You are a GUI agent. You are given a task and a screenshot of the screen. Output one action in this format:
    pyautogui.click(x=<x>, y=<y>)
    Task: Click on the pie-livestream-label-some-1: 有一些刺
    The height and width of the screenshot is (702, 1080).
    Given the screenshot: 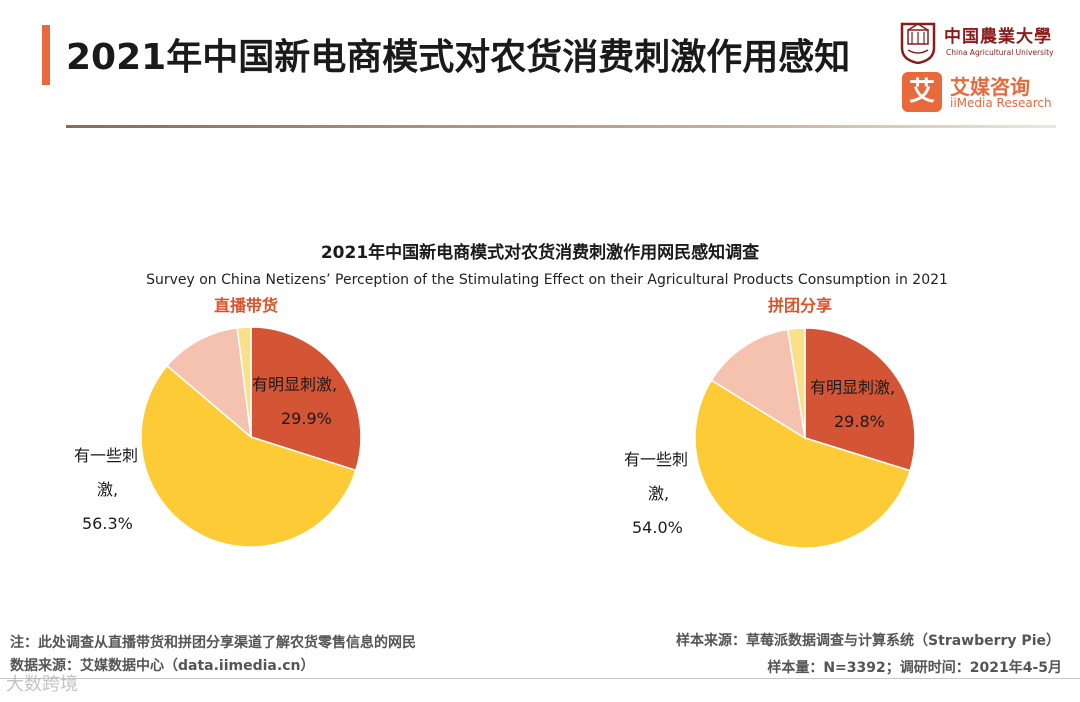 What is the action you would take?
    pyautogui.click(x=106, y=455)
    